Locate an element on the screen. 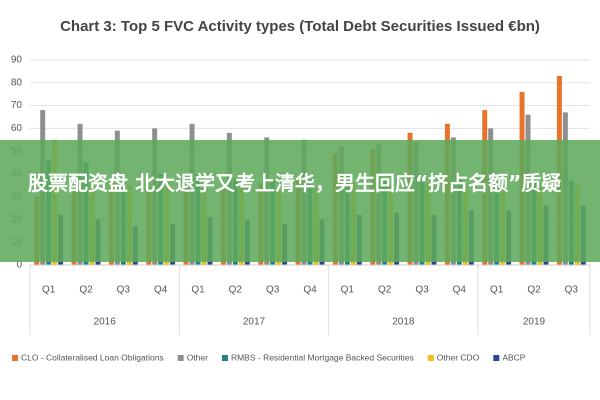 The height and width of the screenshot is (400, 600). y-tick-label: 90 is located at coordinates (17, 60).